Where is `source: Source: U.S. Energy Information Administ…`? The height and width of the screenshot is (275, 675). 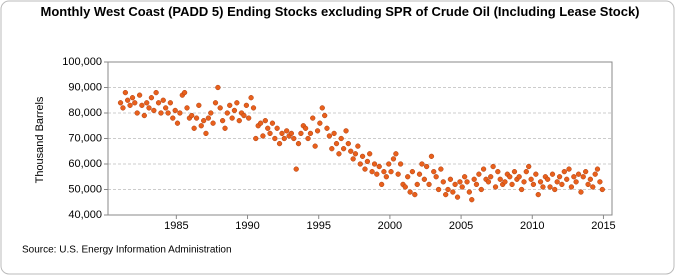
source: Source: U.S. Energy Information Administ… is located at coordinates (127, 250).